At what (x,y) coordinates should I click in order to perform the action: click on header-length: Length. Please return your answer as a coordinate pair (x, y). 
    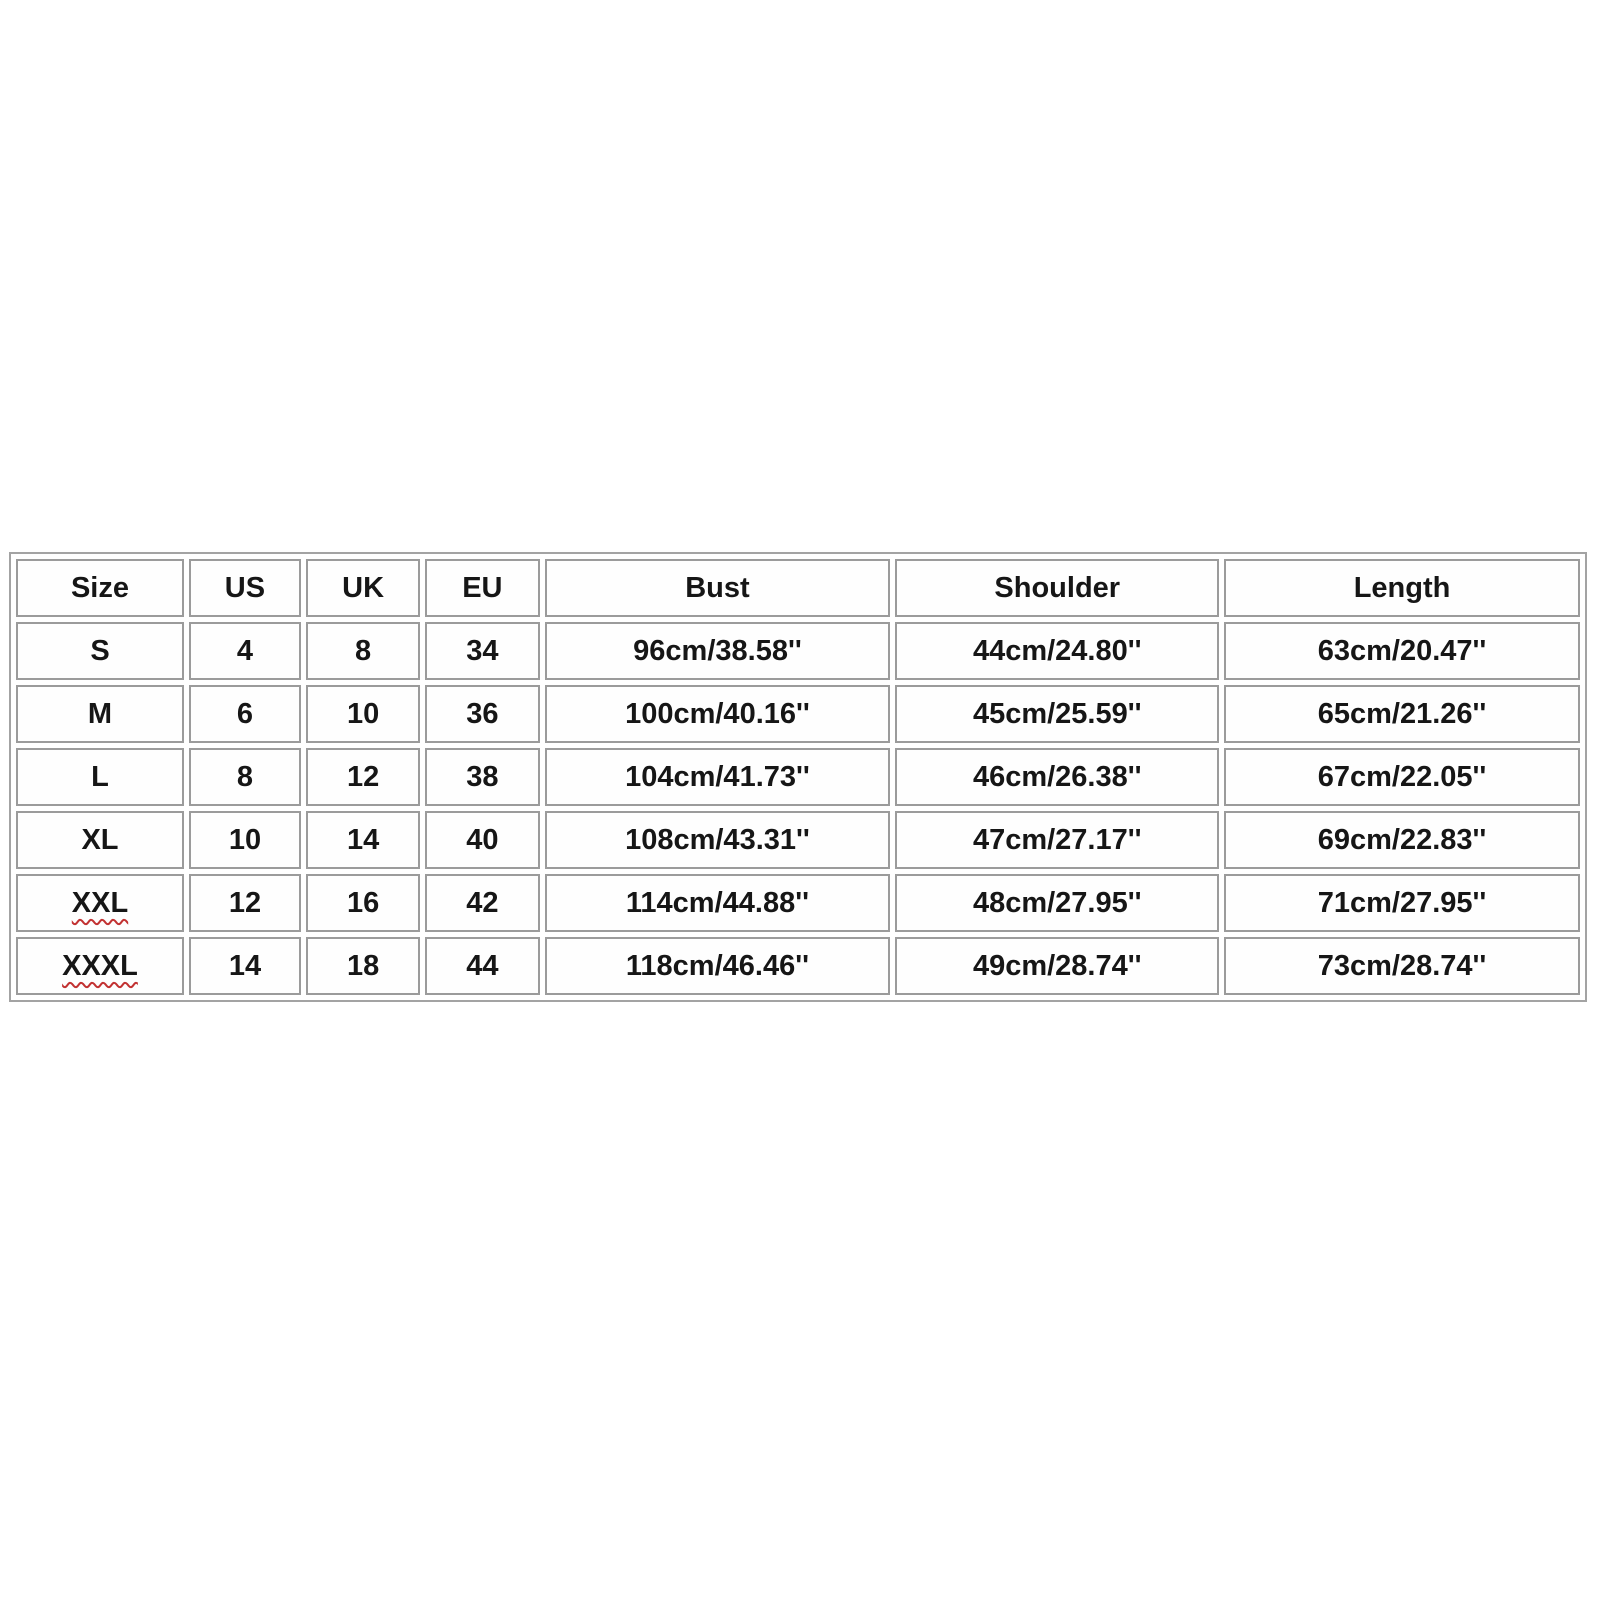
    Looking at the image, I should click on (1402, 588).